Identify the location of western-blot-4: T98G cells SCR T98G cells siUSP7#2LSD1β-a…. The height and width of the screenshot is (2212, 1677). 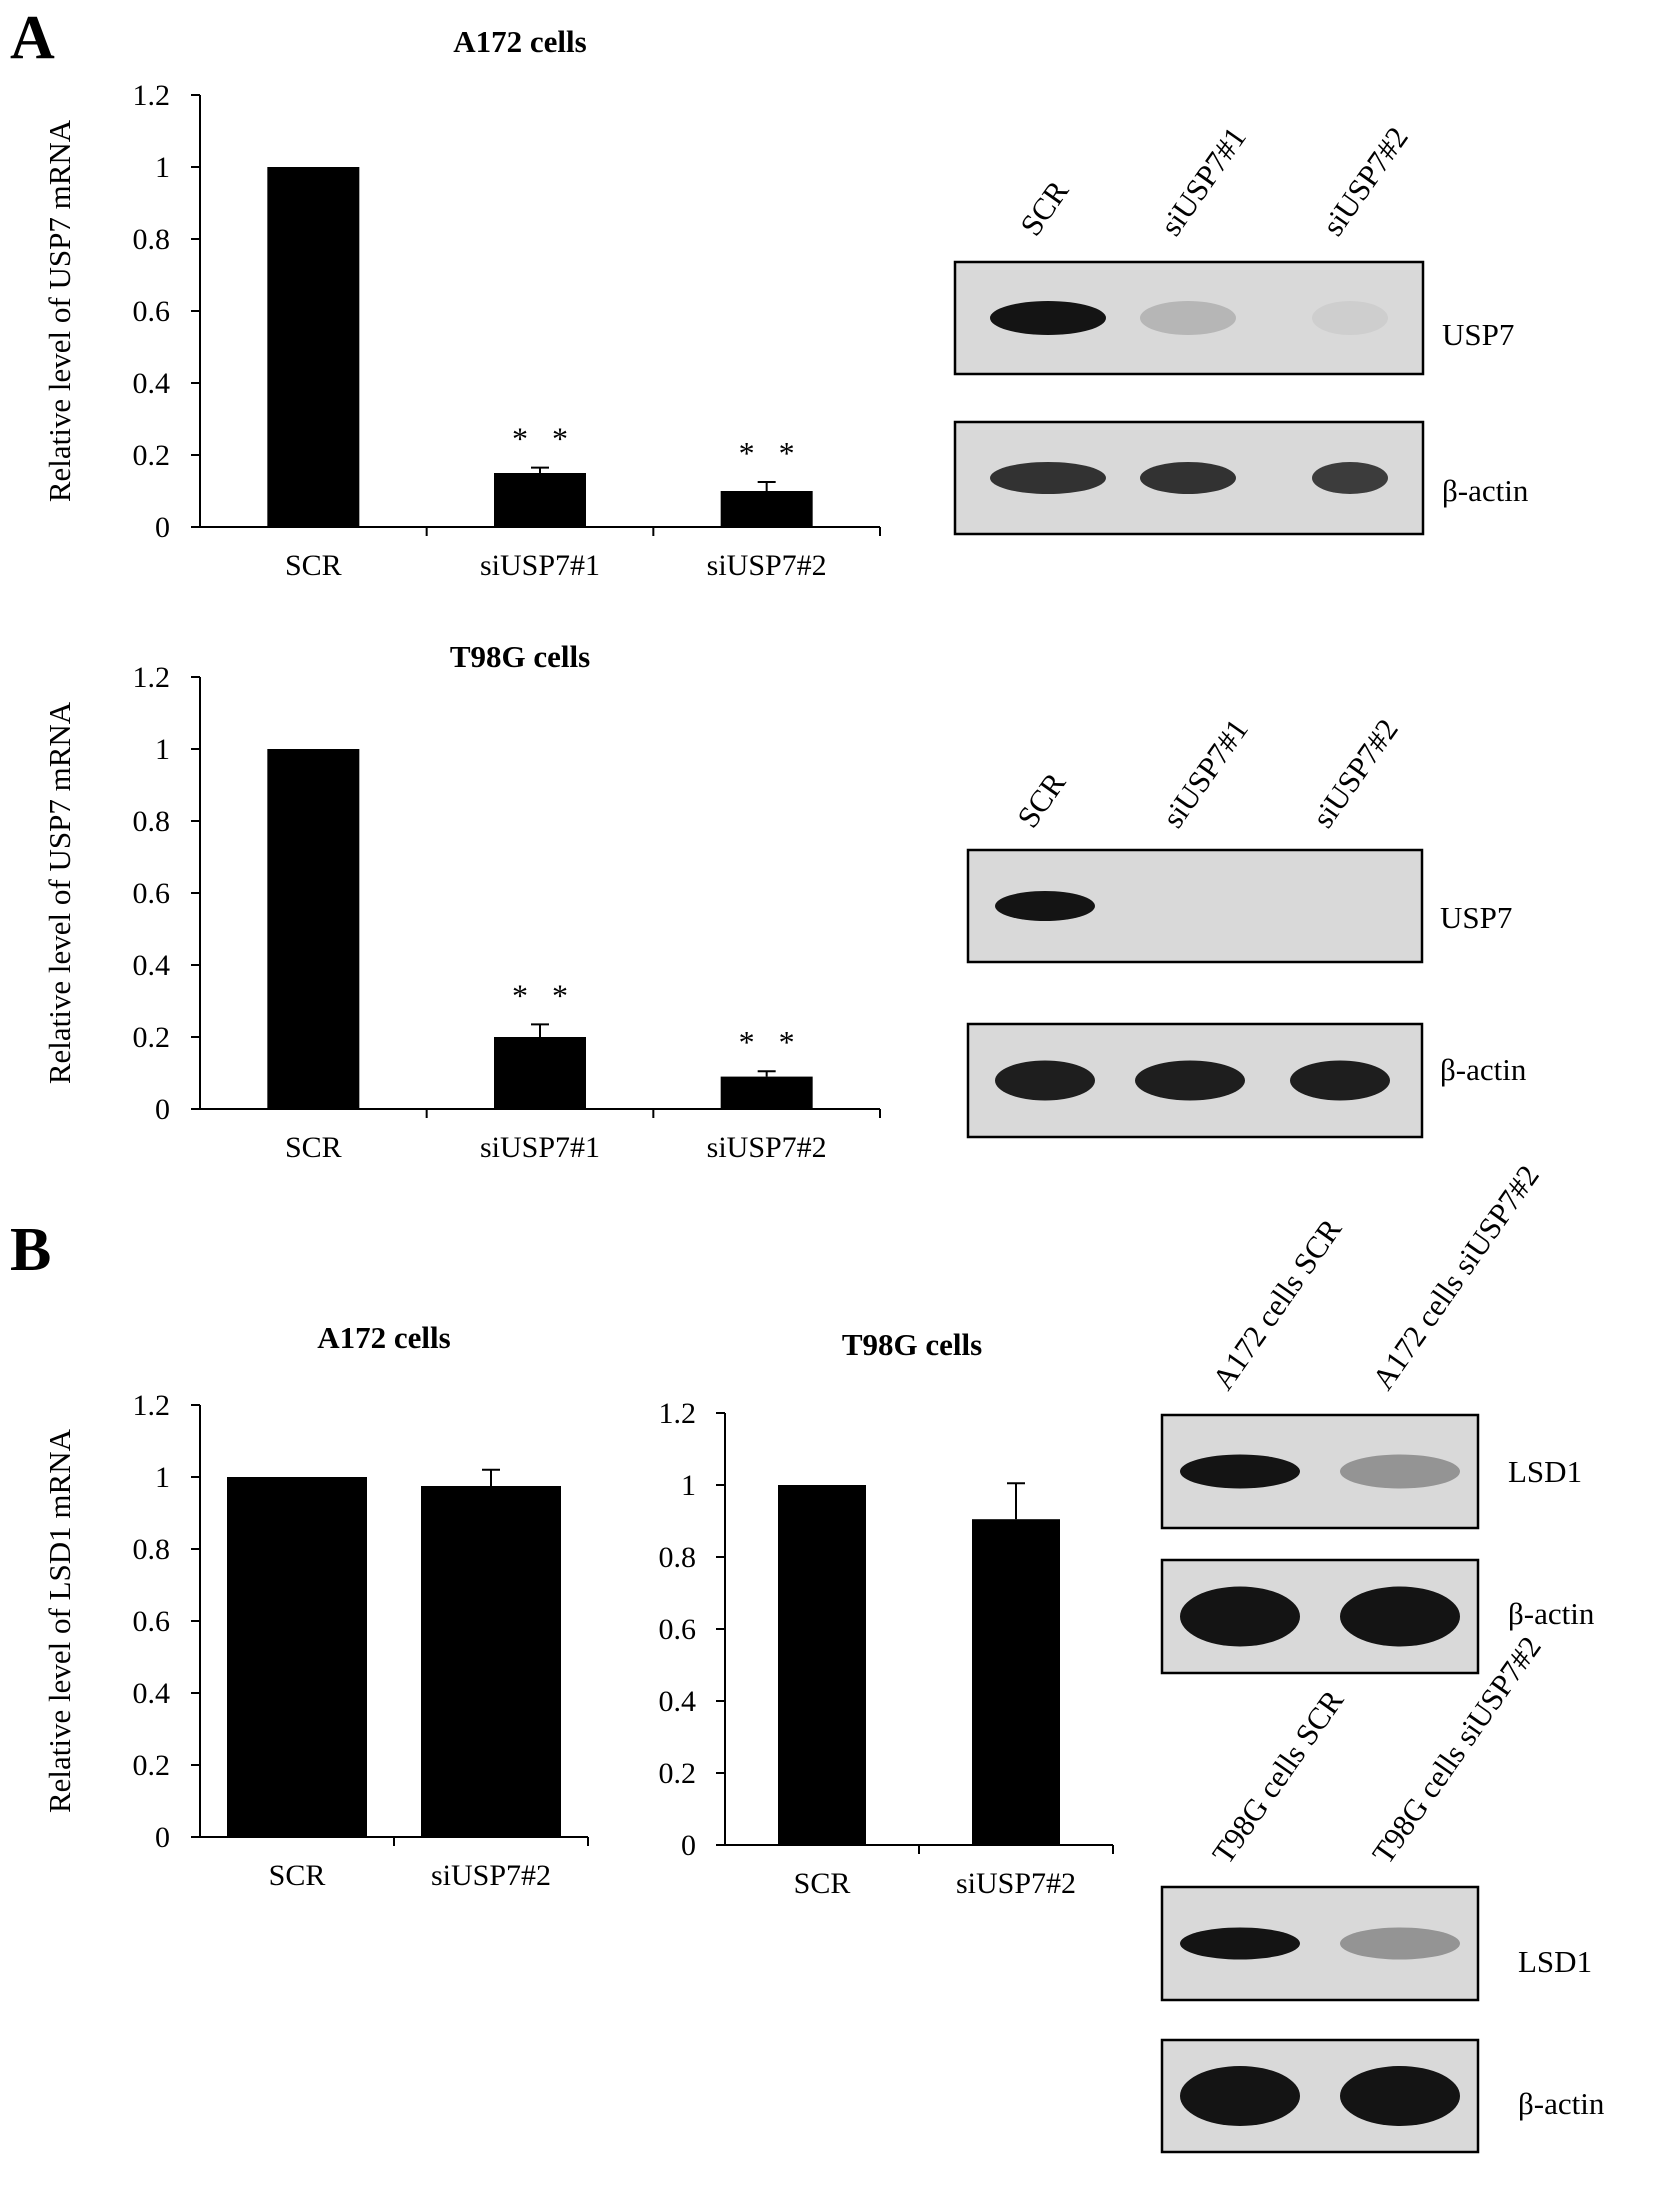
(1382, 1892).